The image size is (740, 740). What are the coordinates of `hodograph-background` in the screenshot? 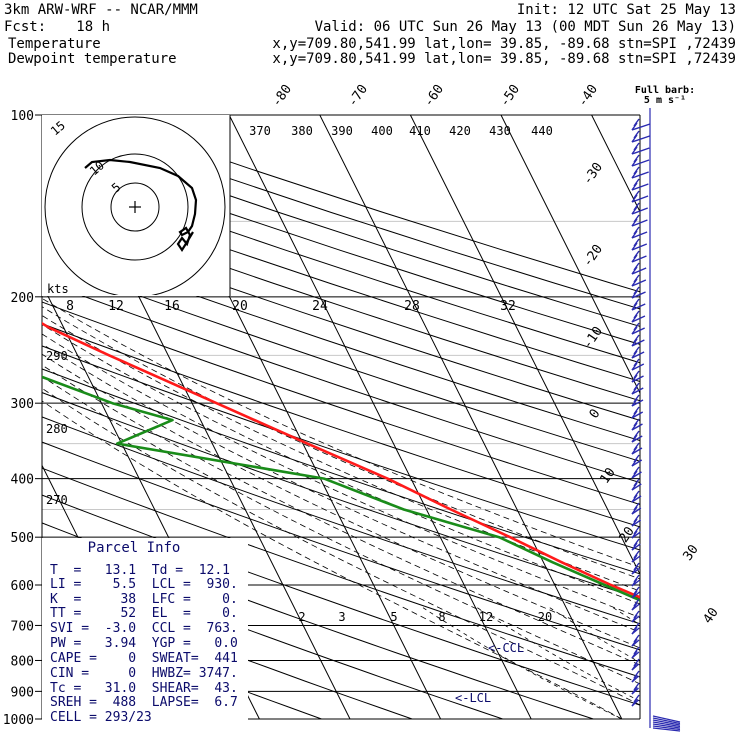 It's located at (136, 205).